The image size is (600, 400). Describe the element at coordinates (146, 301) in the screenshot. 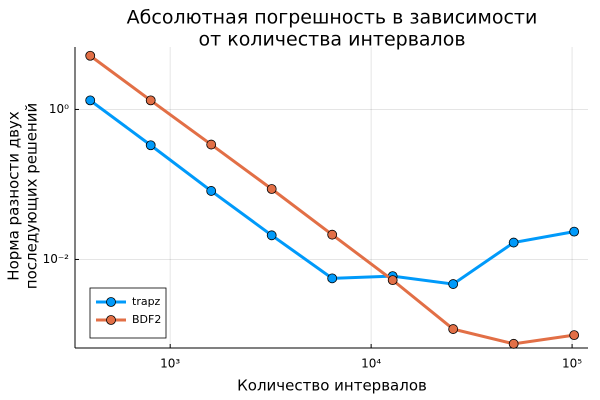

I see `legend-label: trapz` at that location.